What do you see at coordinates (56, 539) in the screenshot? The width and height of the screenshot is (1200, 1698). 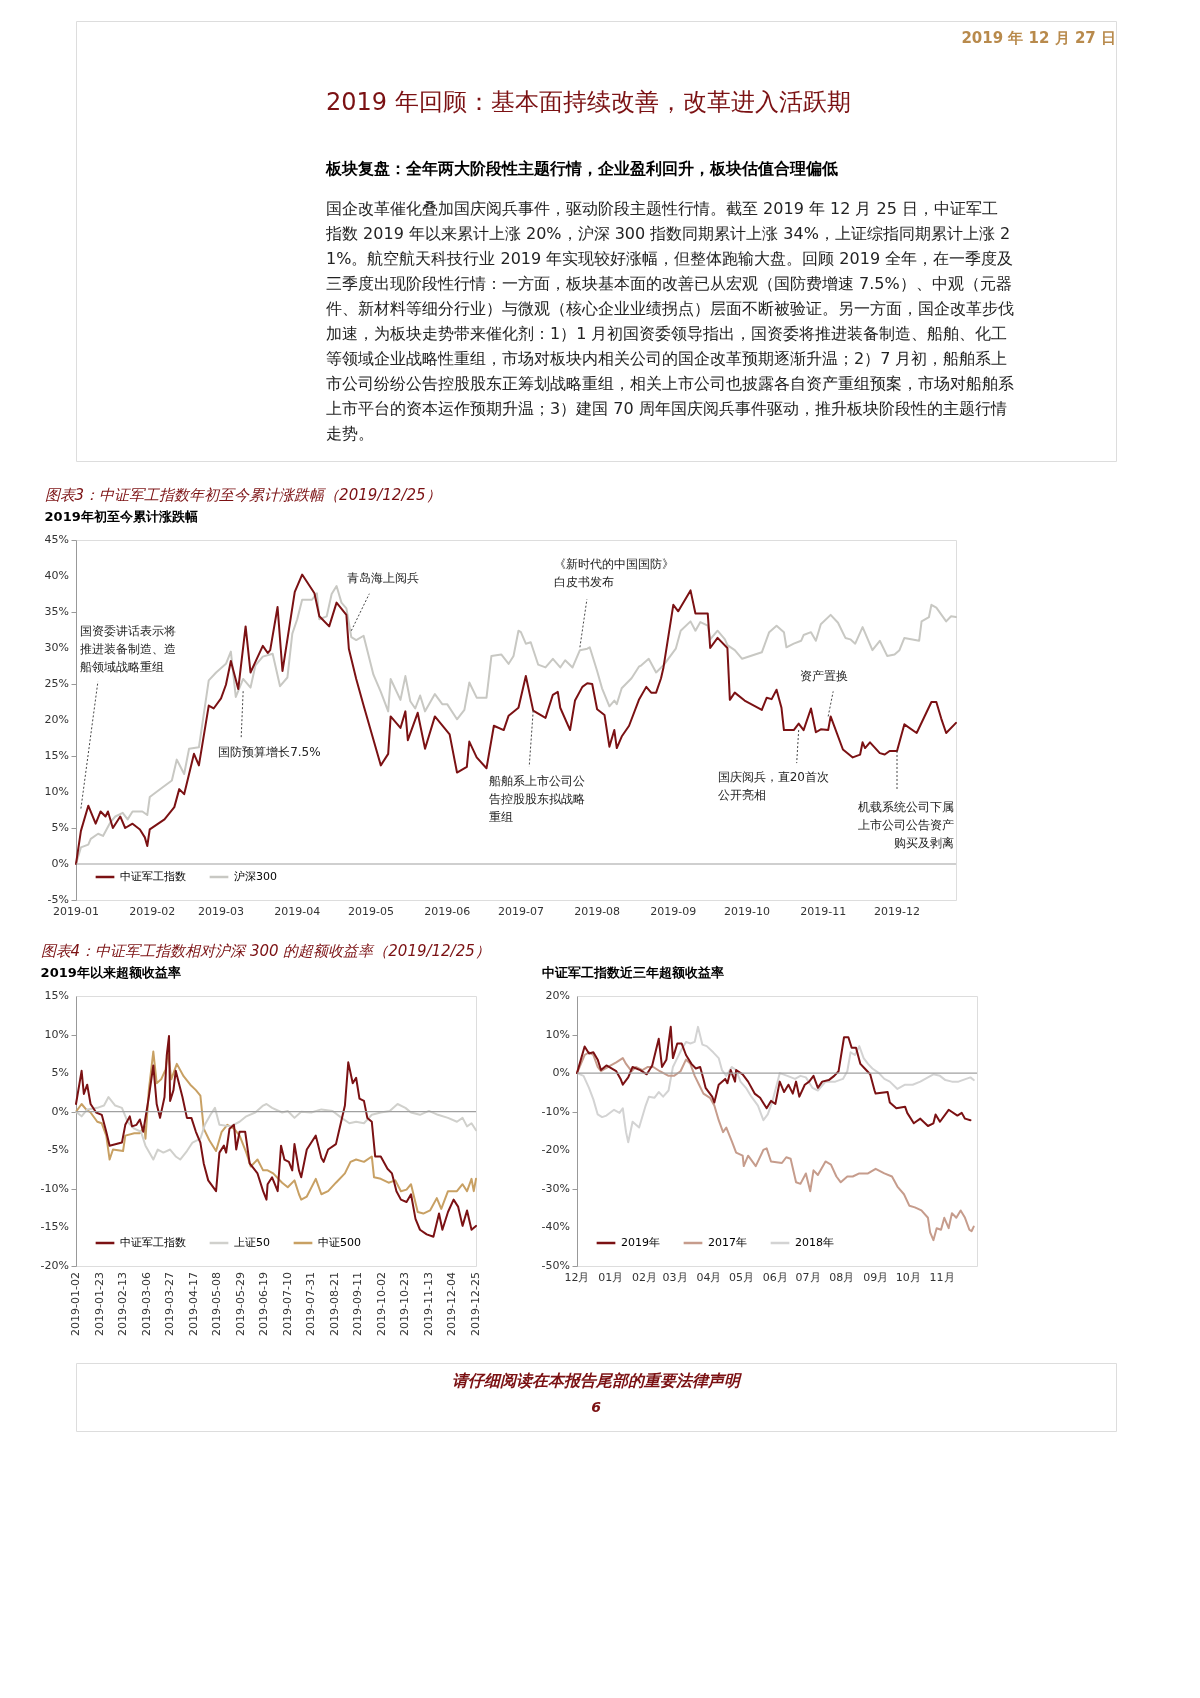 I see `y-tick-label: 45%` at bounding box center [56, 539].